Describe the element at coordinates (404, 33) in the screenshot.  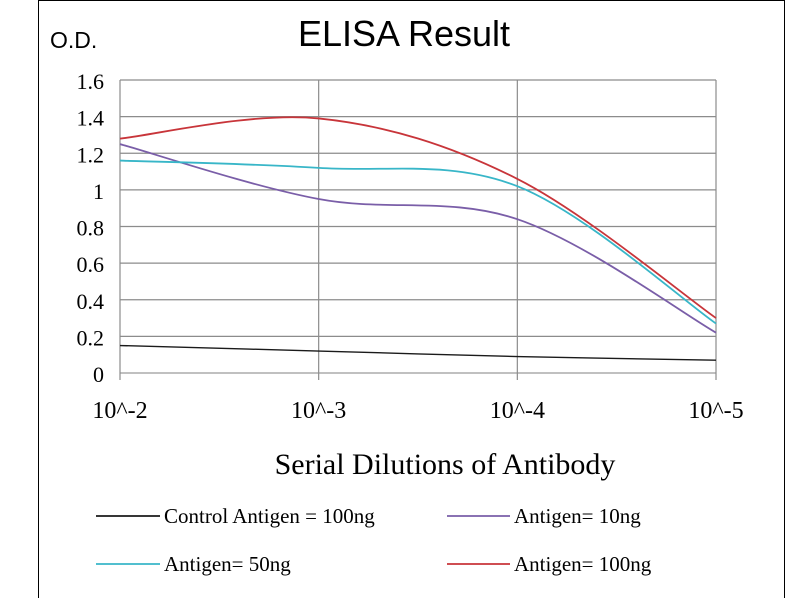
I see `chart-title: ELISA Result` at that location.